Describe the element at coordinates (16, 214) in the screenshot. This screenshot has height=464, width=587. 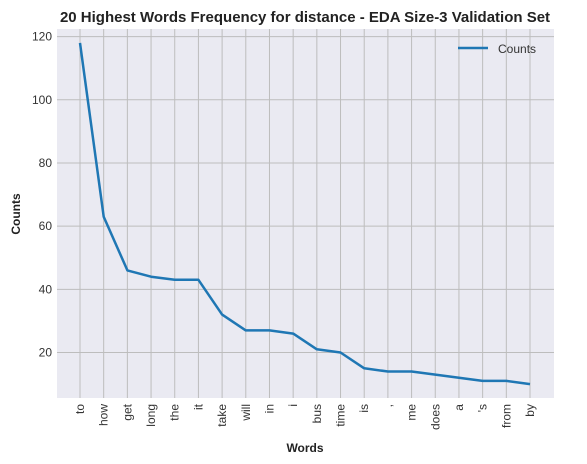
I see `y-axis-label: Counts` at that location.